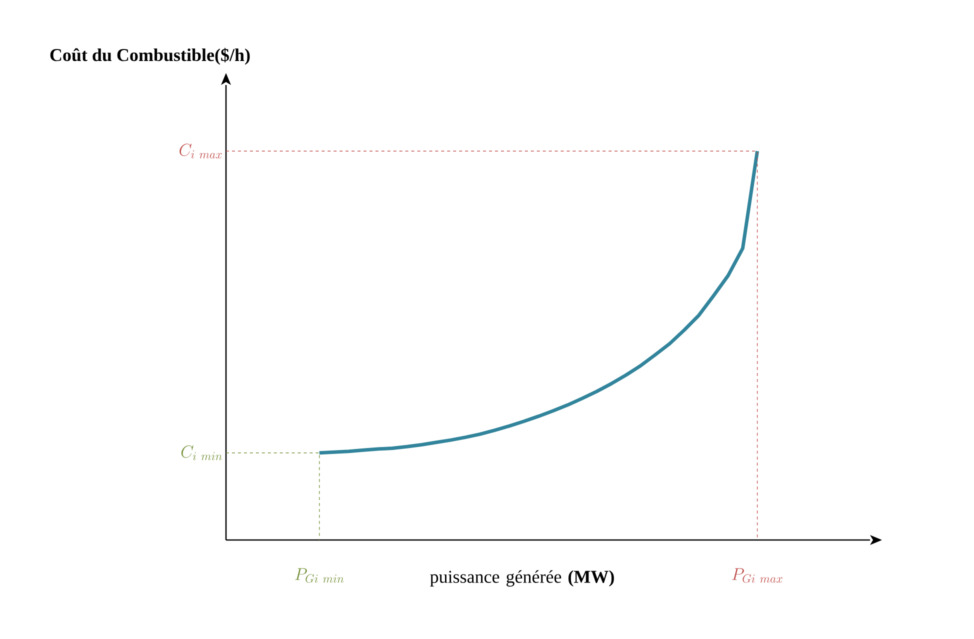 The width and height of the screenshot is (974, 639). I want to click on text: $P_{Gi\ min}$, so click(319, 575).